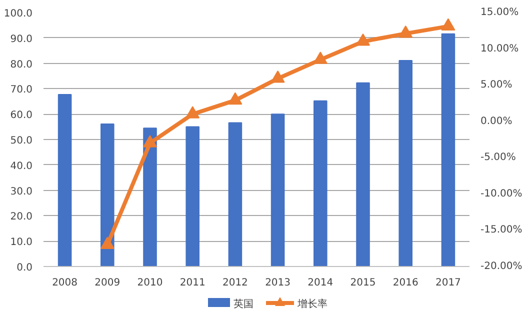 The image size is (531, 325). What do you see at coordinates (24, 268) in the screenshot?
I see `y-tick-label: 0.0` at bounding box center [24, 268].